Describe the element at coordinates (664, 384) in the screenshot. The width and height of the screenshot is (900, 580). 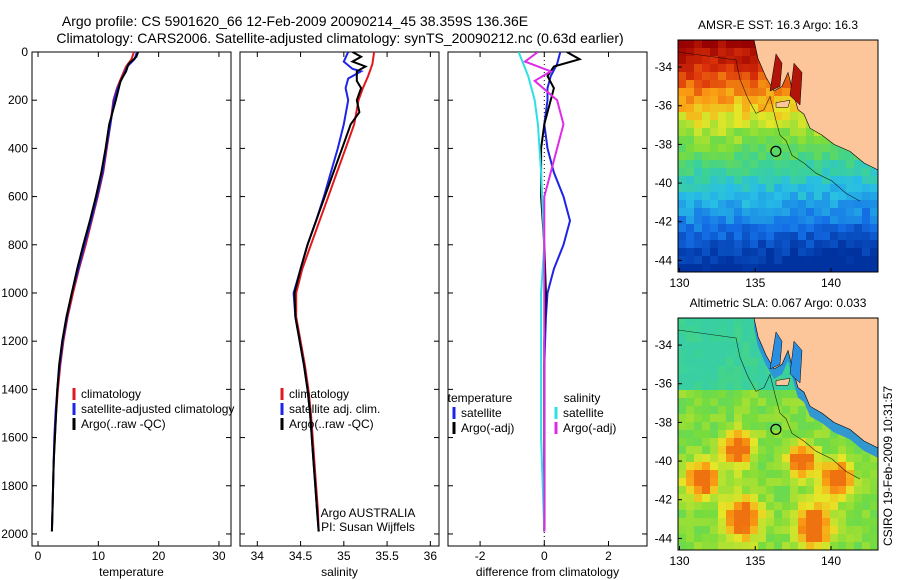
I see `y-tick-label: -36` at that location.